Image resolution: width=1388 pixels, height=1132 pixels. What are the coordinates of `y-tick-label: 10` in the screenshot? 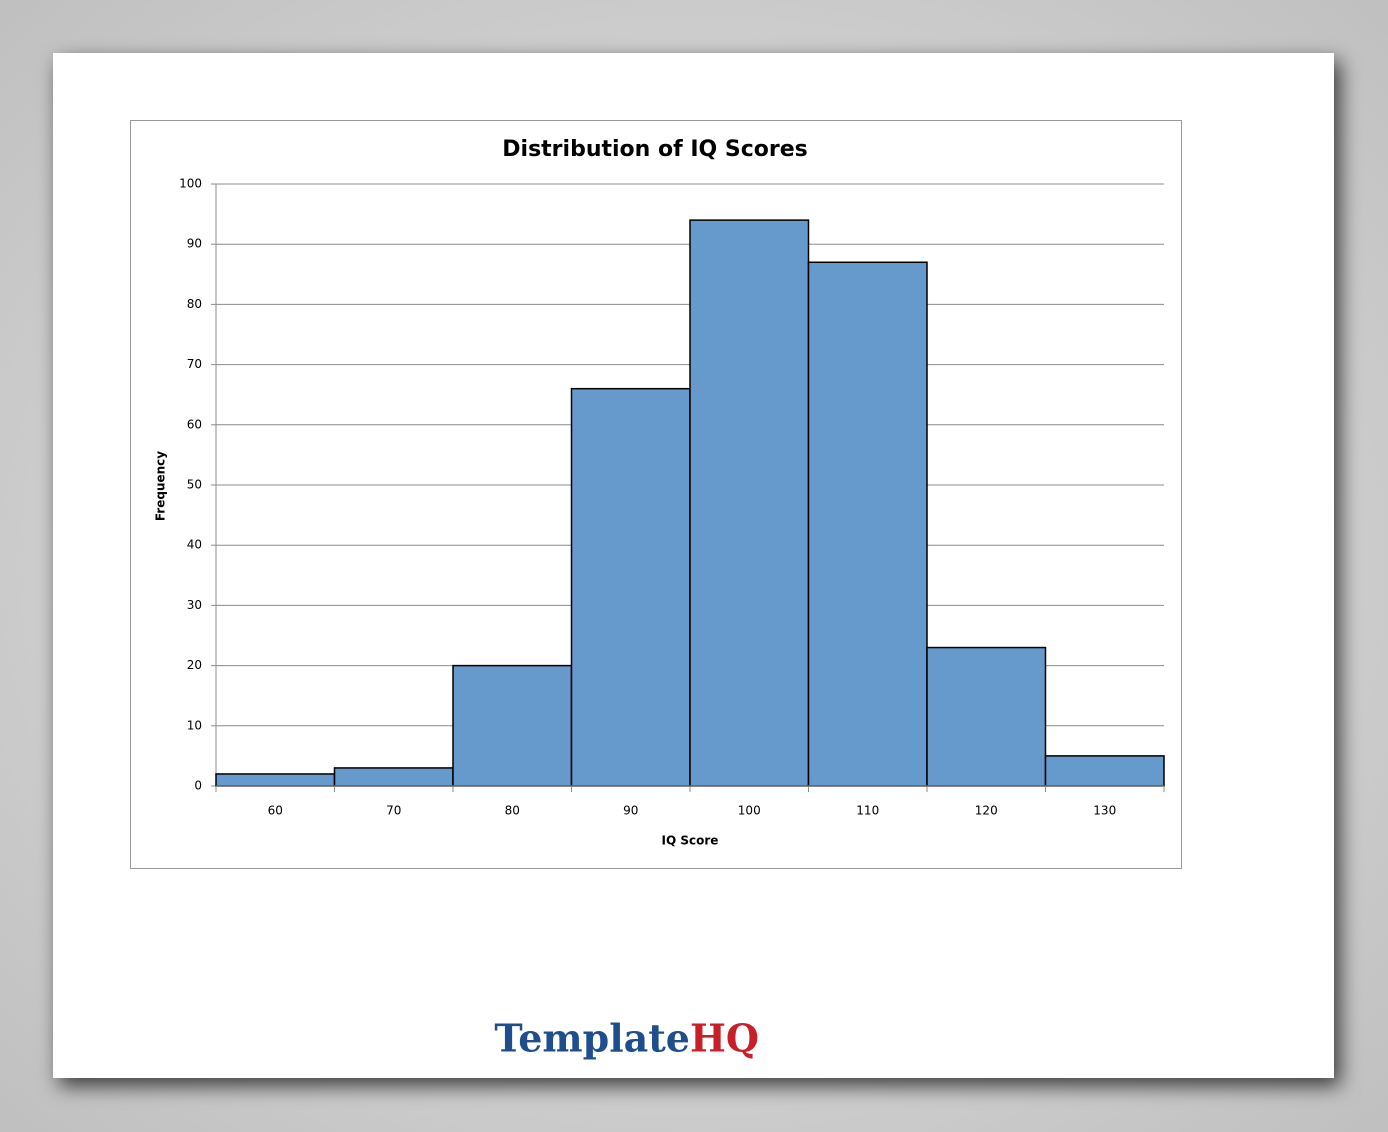 It's located at (194, 725).